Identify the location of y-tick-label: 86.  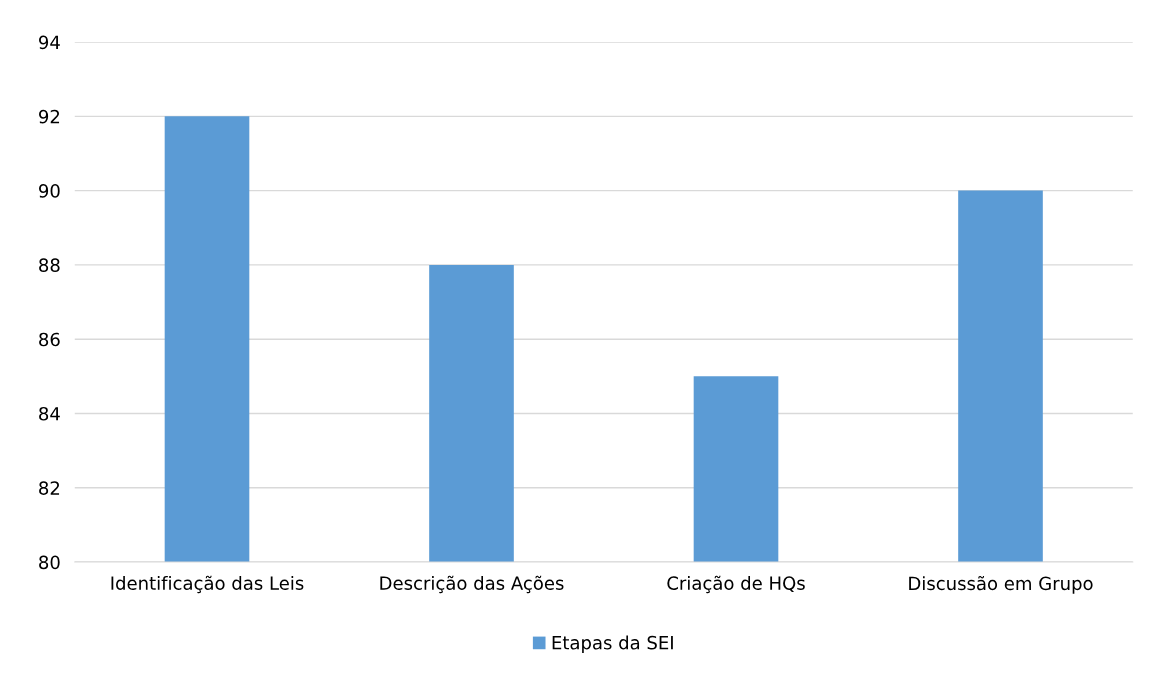
(49, 339).